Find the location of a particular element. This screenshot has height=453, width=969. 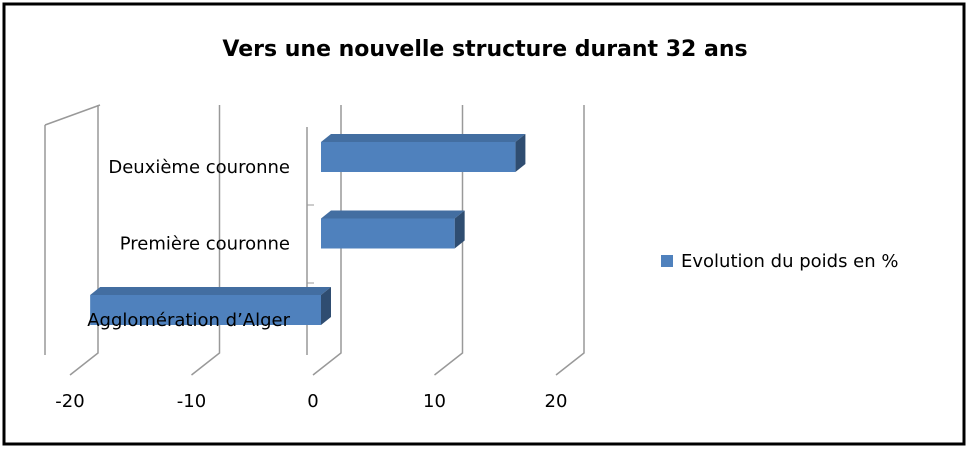

x-tick-label: 10 is located at coordinates (434, 401).